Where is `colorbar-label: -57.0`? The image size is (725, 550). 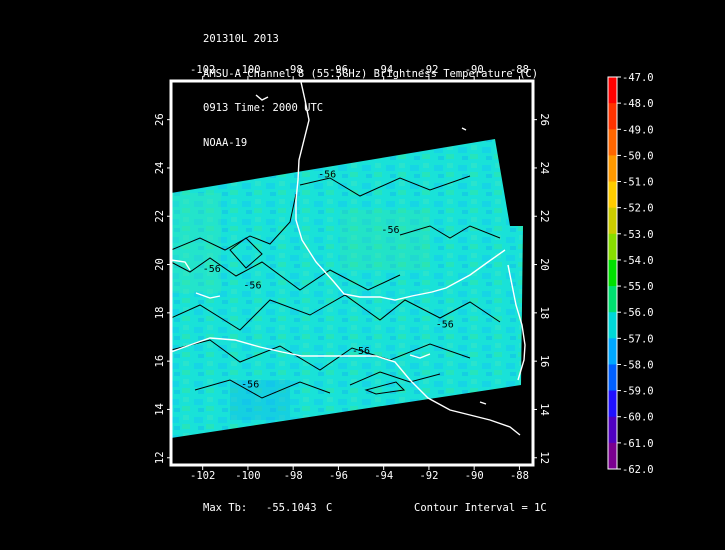 colorbar-label: -57.0 is located at coordinates (638, 339).